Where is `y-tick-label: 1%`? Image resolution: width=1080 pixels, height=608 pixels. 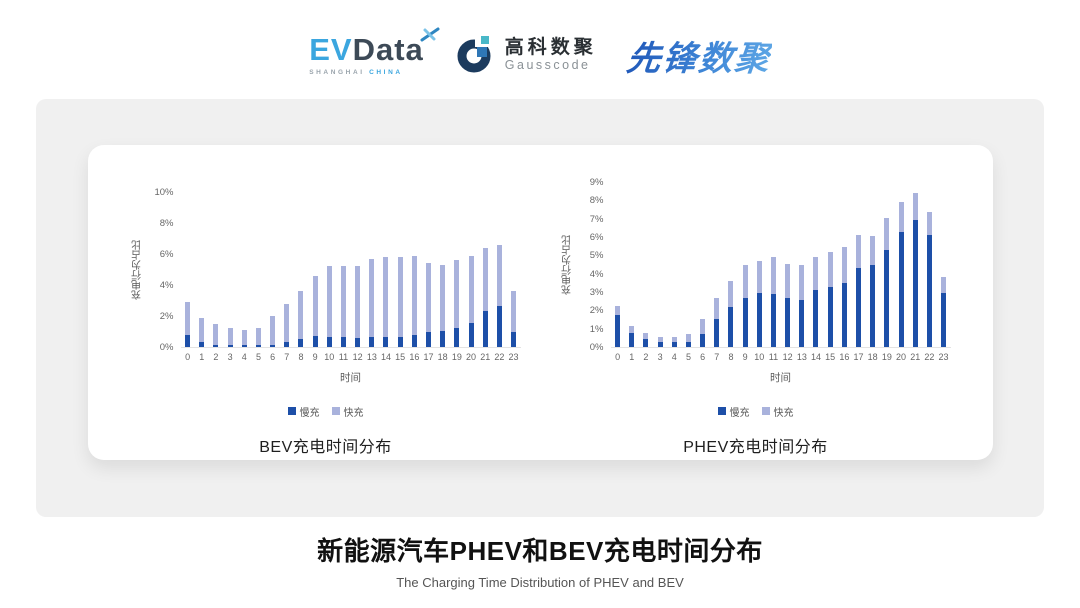 y-tick-label: 1% is located at coordinates (596, 329).